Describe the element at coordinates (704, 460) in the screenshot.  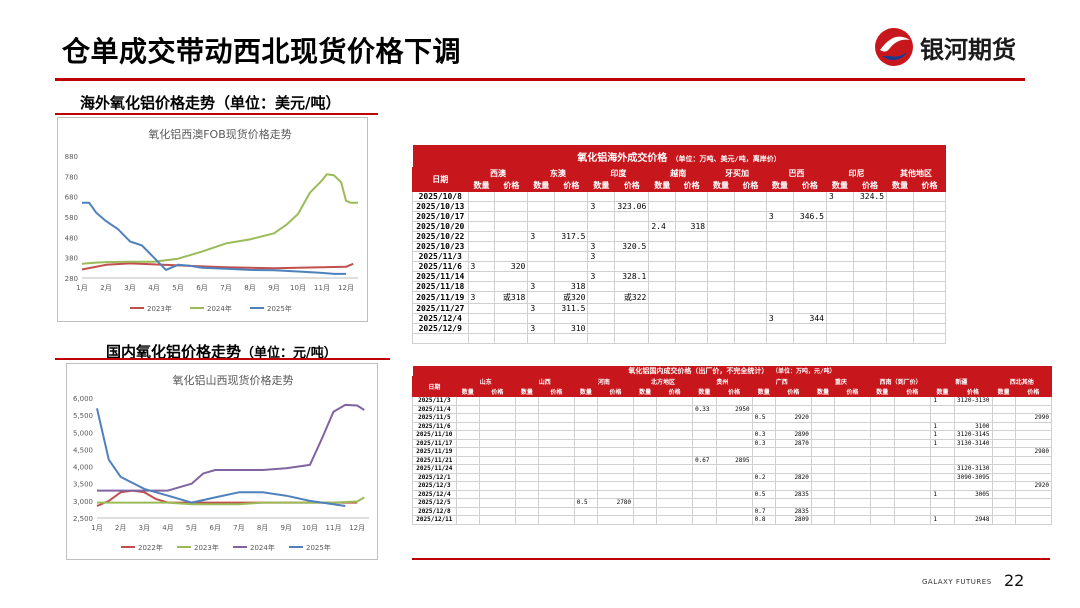
I see `quantity-cell: 0.67` at that location.